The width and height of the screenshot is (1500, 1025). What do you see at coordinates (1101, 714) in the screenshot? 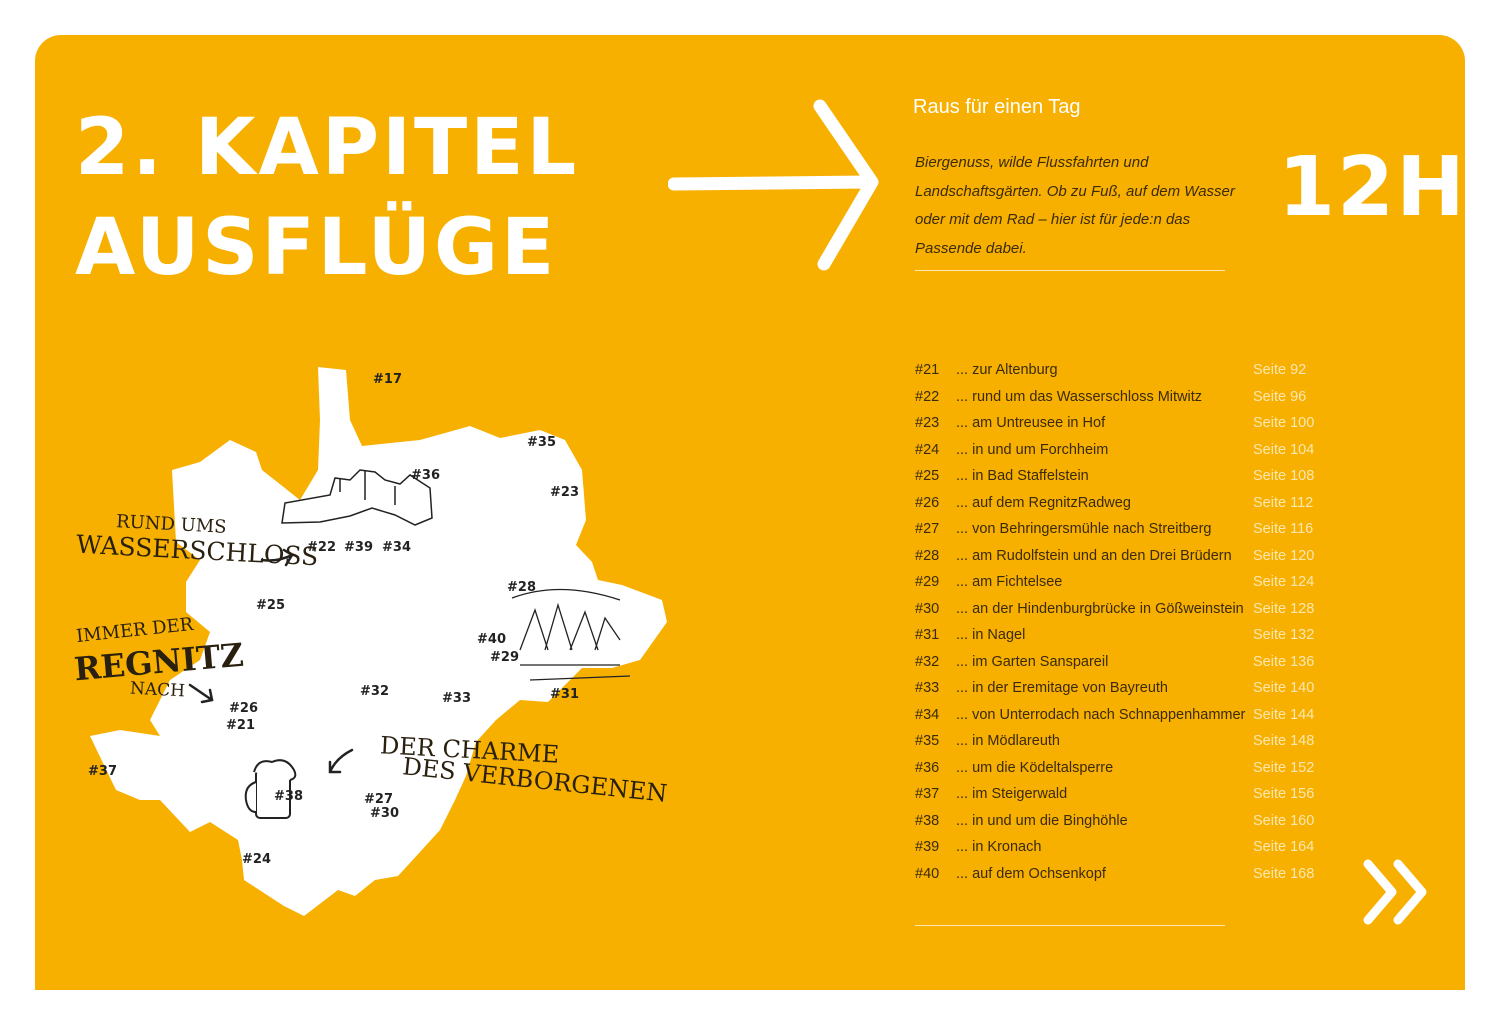
I see `toc-title: ... von Unterrodach nach Schnappenhammer` at bounding box center [1101, 714].